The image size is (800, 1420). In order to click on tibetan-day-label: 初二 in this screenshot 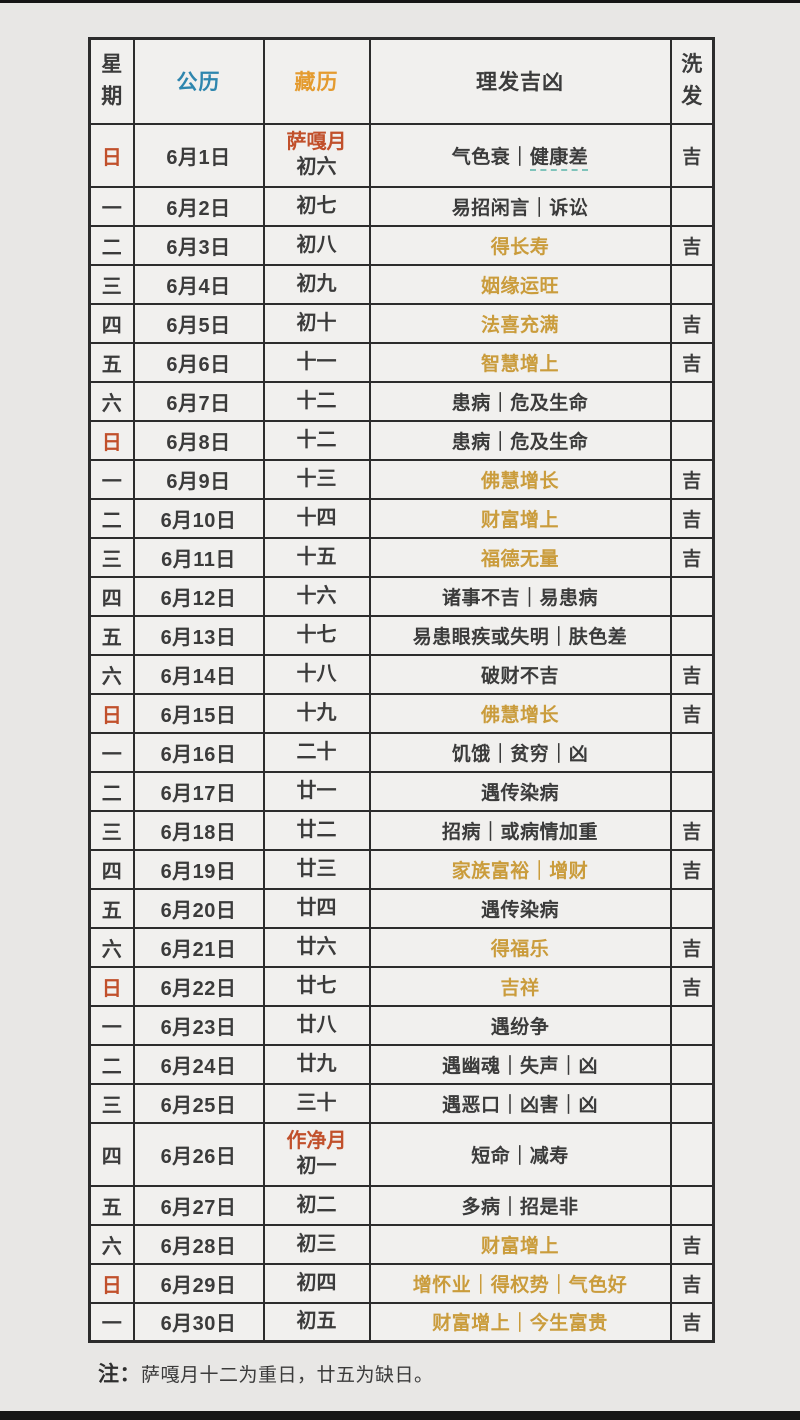, I will do `click(316, 1204)`.